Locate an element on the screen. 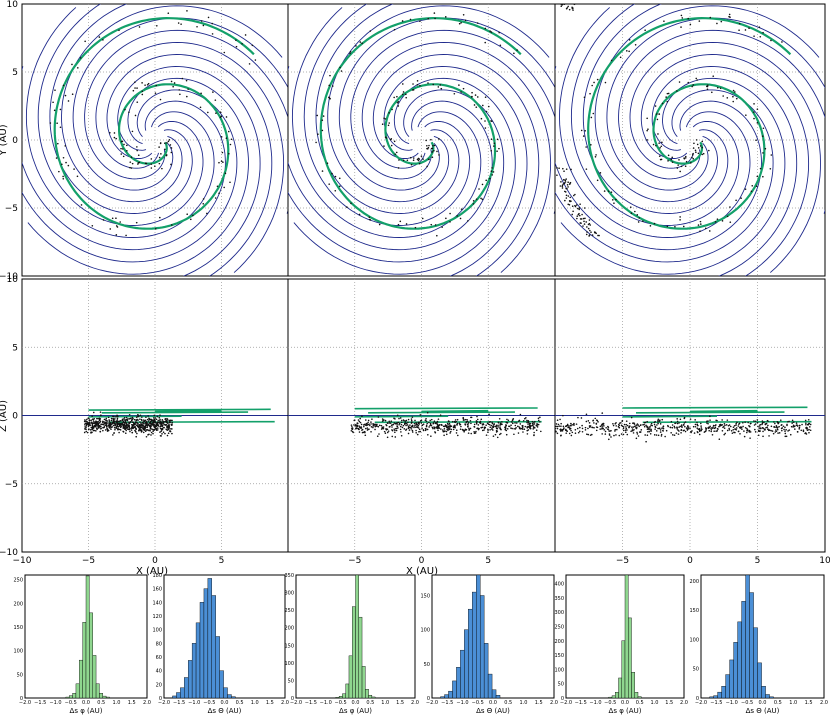  hist-y-tick: 0 is located at coordinates (21, 699).